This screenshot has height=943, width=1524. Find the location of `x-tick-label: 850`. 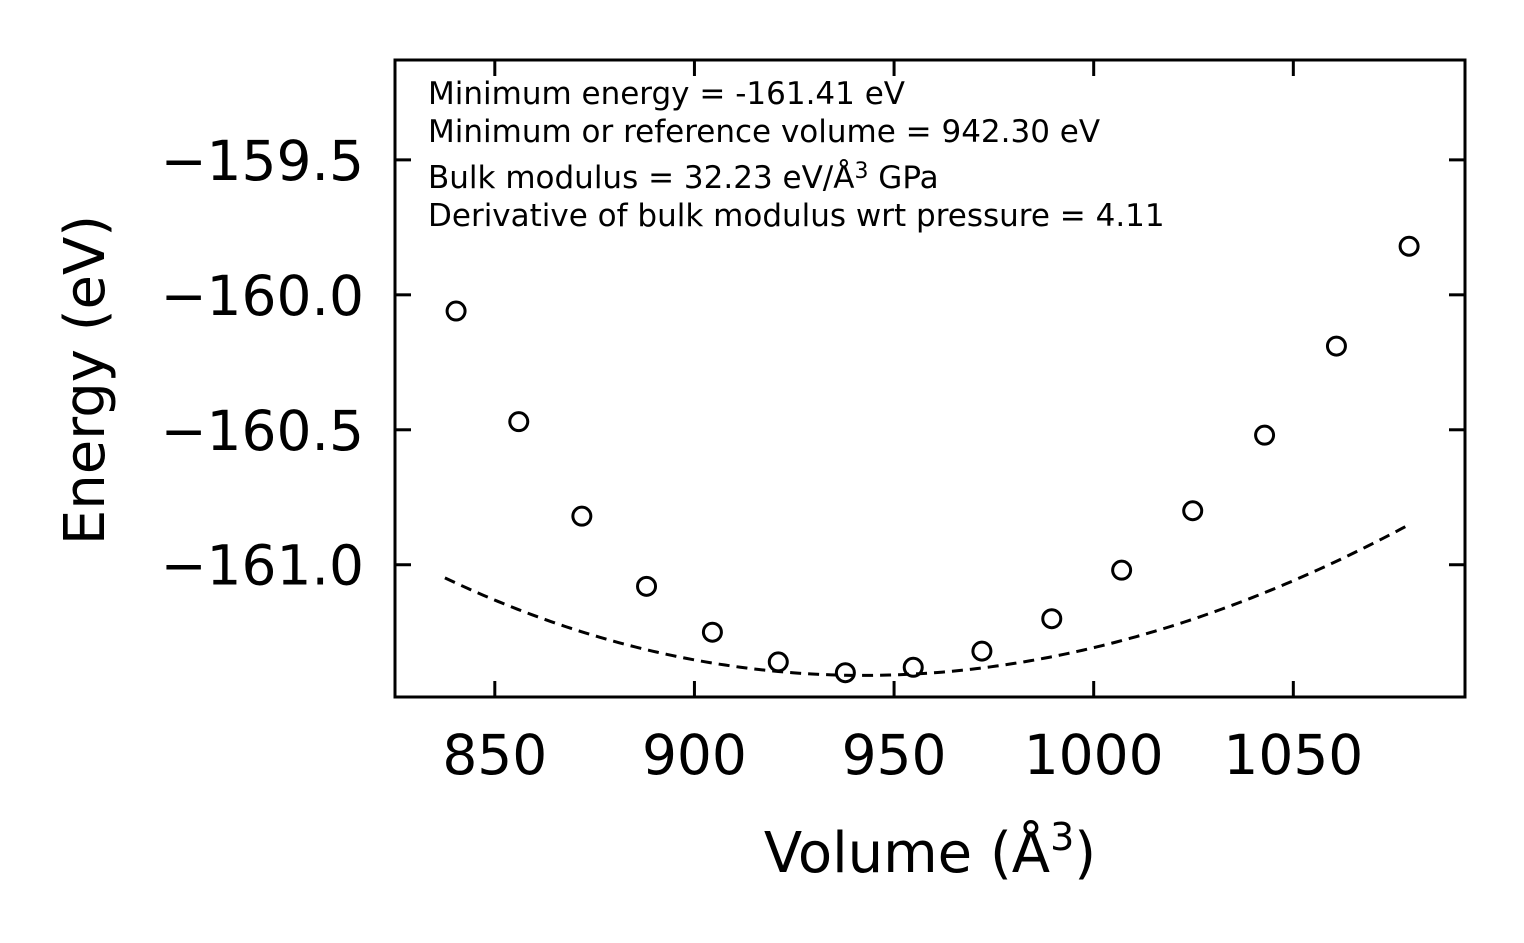

x-tick-label: 850 is located at coordinates (494, 755).